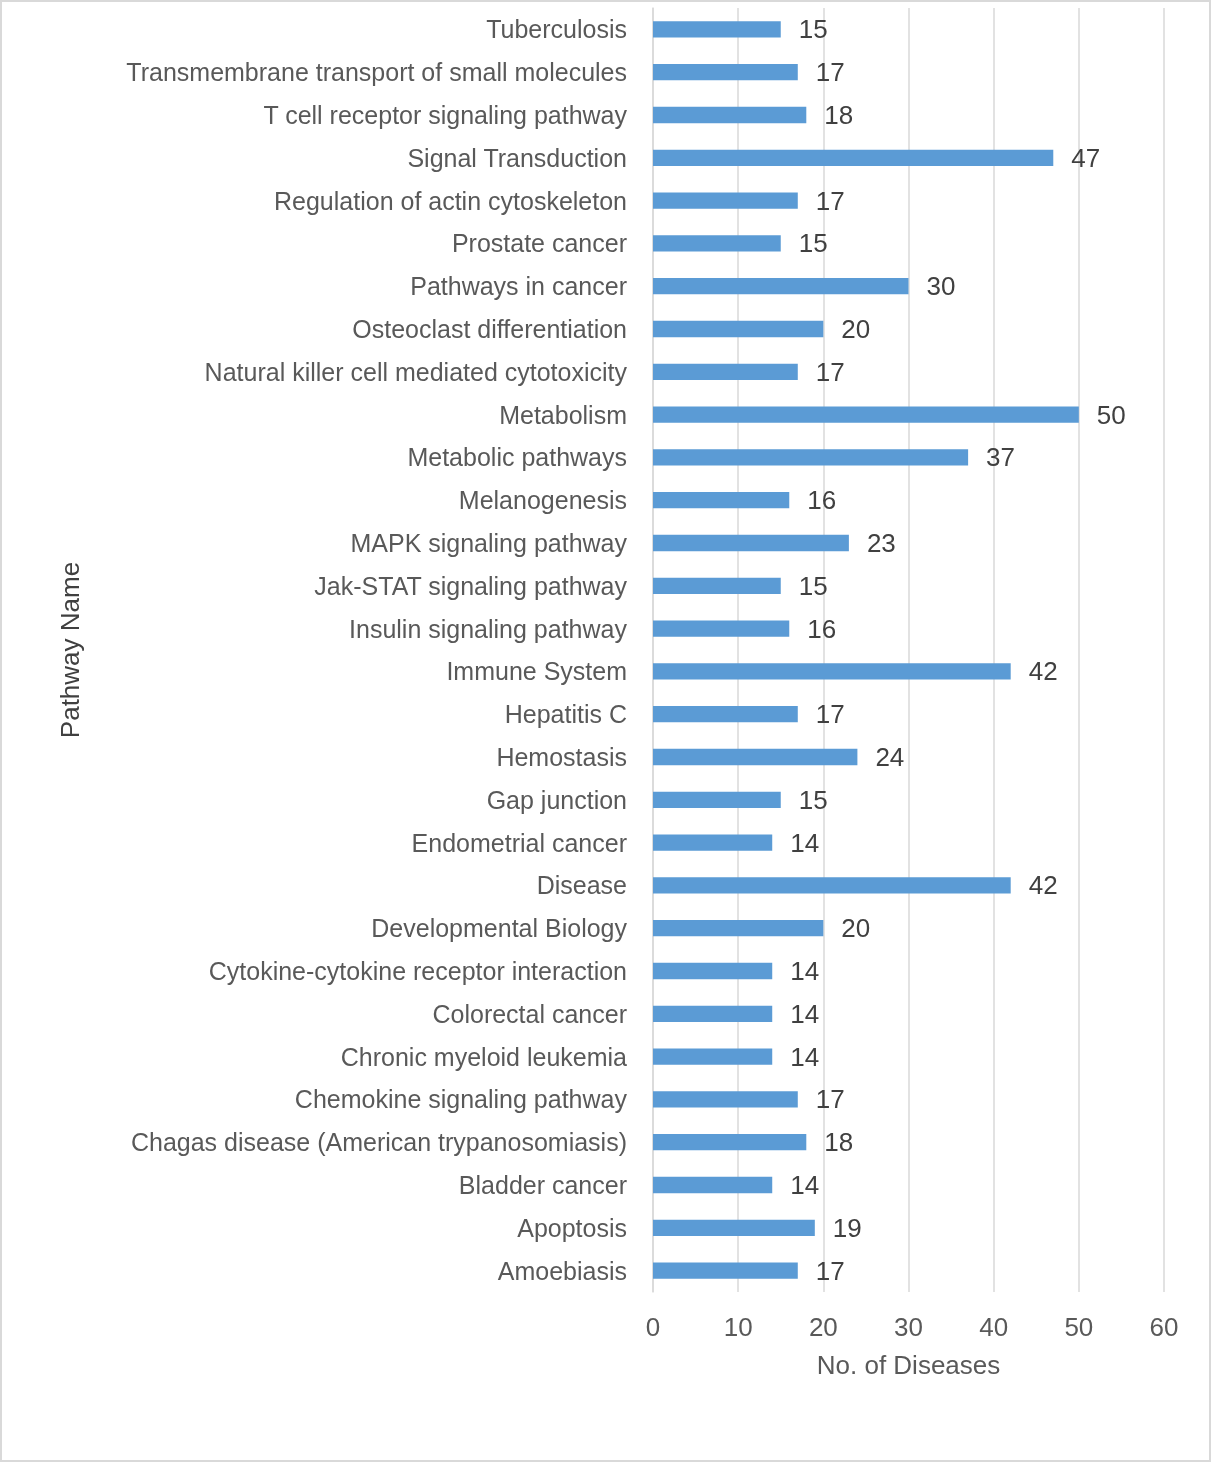  Describe the element at coordinates (378, 1142) in the screenshot. I see `y-tick-label: Chagas disease (American trypanosomiasis)` at that location.